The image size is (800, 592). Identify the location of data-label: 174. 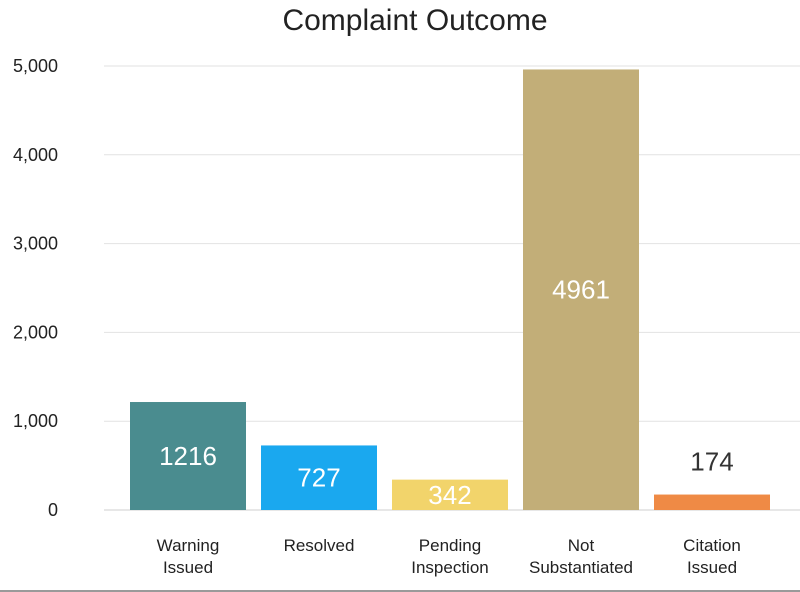
(711, 462).